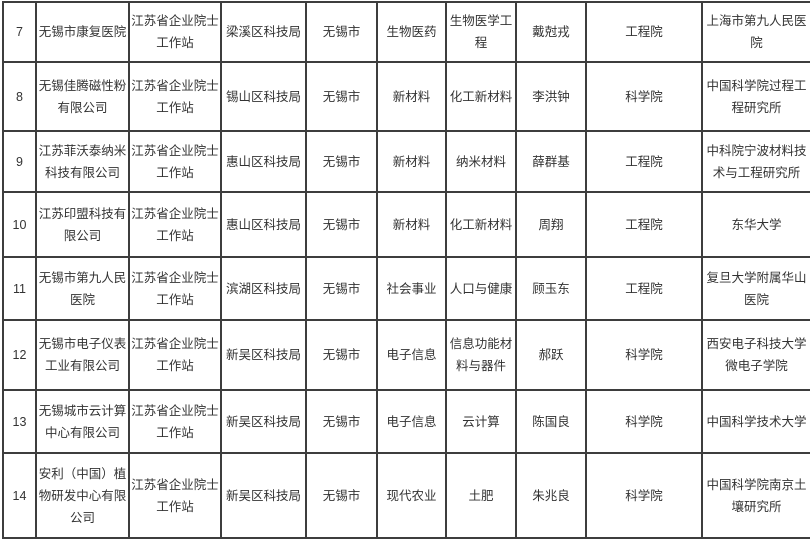 Image resolution: width=810 pixels, height=543 pixels. What do you see at coordinates (755, 355) in the screenshot?
I see `institution-cell: 西安电子科技大学微电子学院` at bounding box center [755, 355].